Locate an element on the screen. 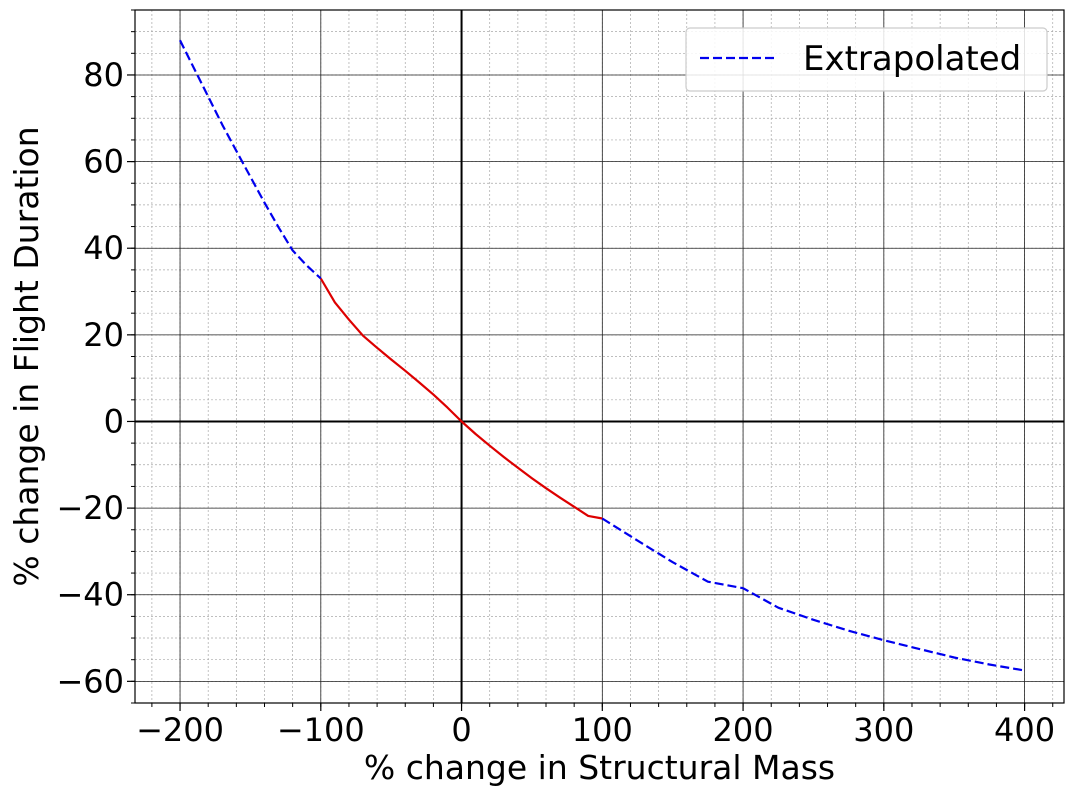 This screenshot has width=1075, height=796. y-tick-label: 0 is located at coordinates (114, 421).